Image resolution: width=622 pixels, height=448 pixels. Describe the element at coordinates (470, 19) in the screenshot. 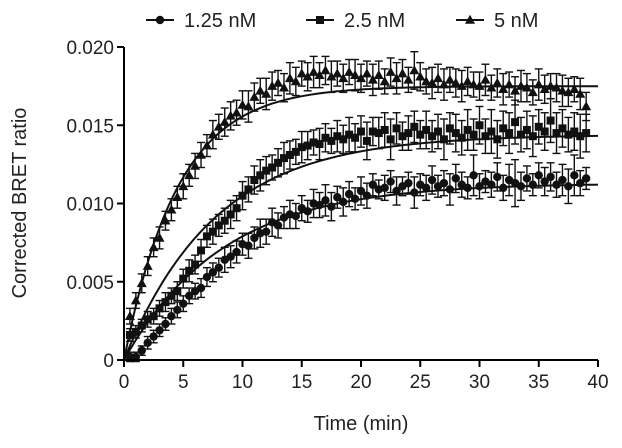

I see `legend-marker` at that location.